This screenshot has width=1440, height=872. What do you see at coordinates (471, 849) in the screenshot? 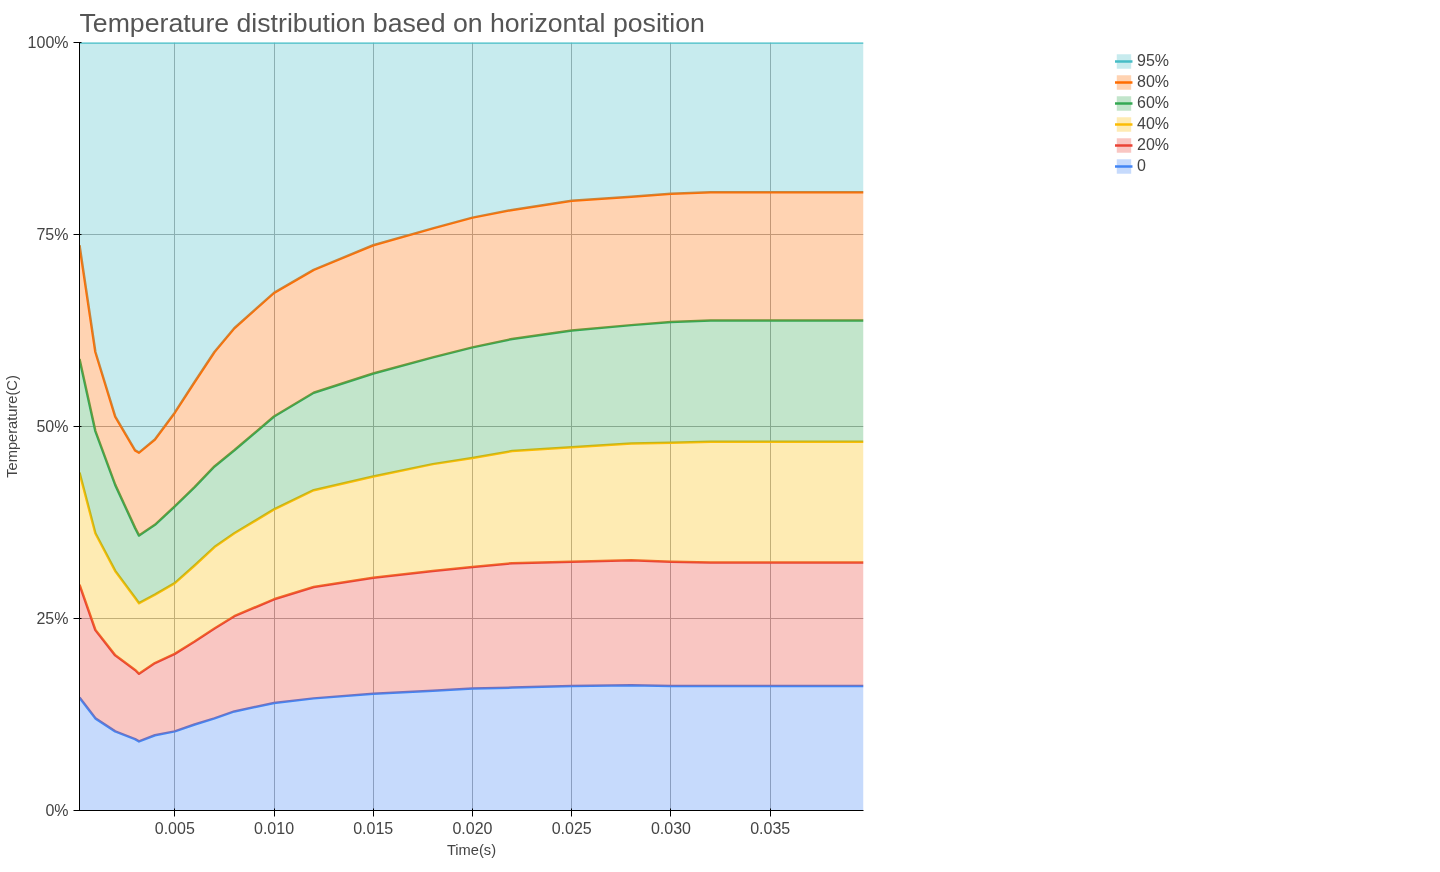
I see `x-axis-title: Time(s)` at bounding box center [471, 849].